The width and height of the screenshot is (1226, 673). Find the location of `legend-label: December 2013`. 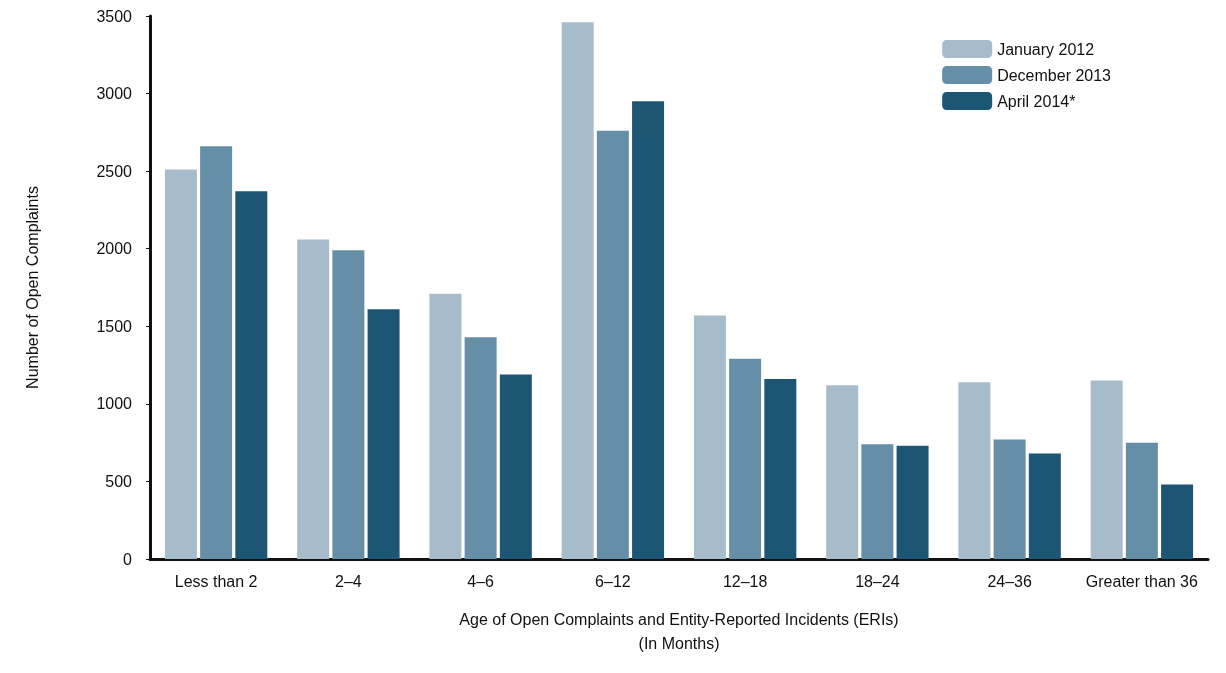

legend-label: December 2013 is located at coordinates (1054, 75).